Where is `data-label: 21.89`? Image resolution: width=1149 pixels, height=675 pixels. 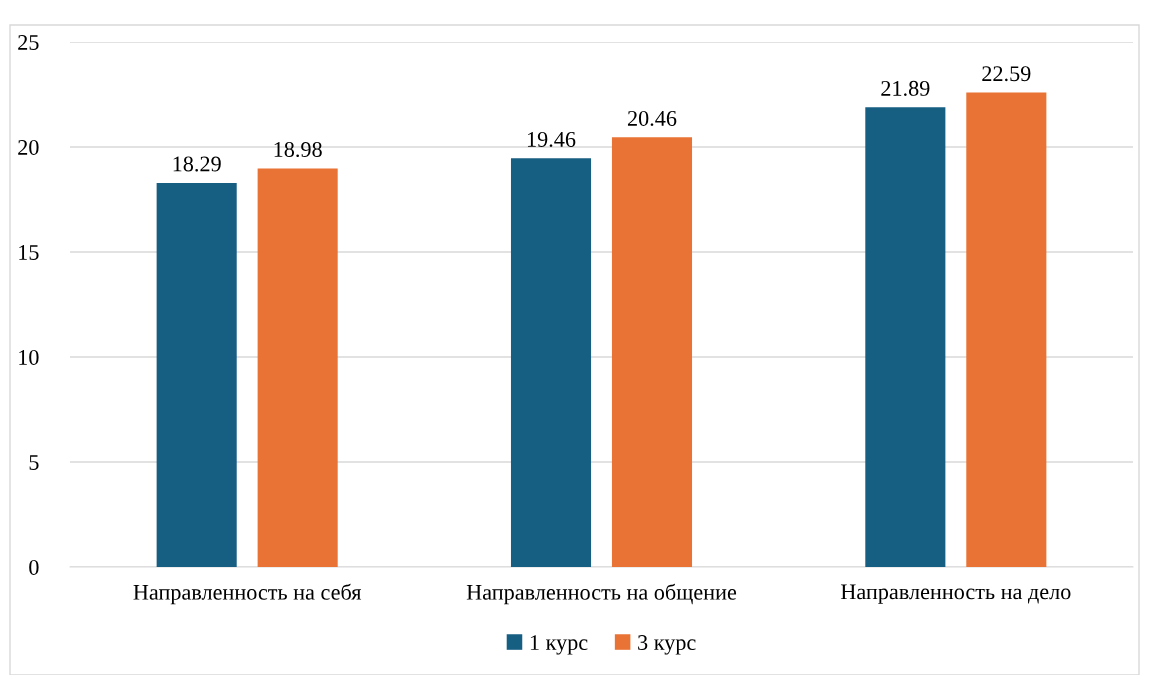 data-label: 21.89 is located at coordinates (905, 88).